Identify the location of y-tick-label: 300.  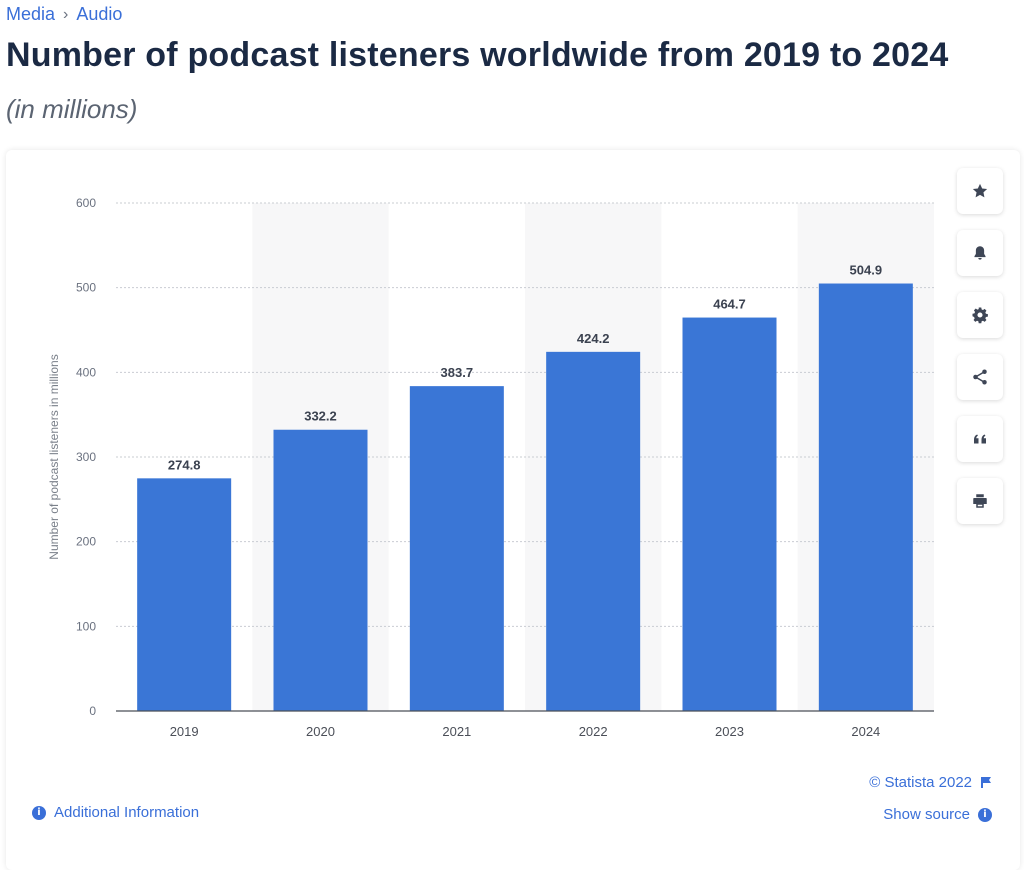
(86, 457).